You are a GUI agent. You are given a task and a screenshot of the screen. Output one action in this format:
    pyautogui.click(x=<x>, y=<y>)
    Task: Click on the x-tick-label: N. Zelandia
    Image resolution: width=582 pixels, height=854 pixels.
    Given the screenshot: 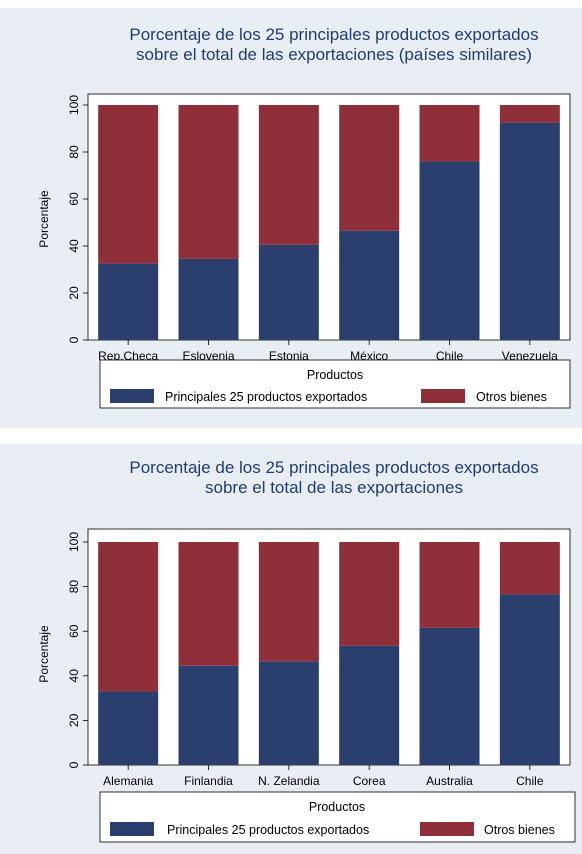 What is the action you would take?
    pyautogui.click(x=289, y=781)
    